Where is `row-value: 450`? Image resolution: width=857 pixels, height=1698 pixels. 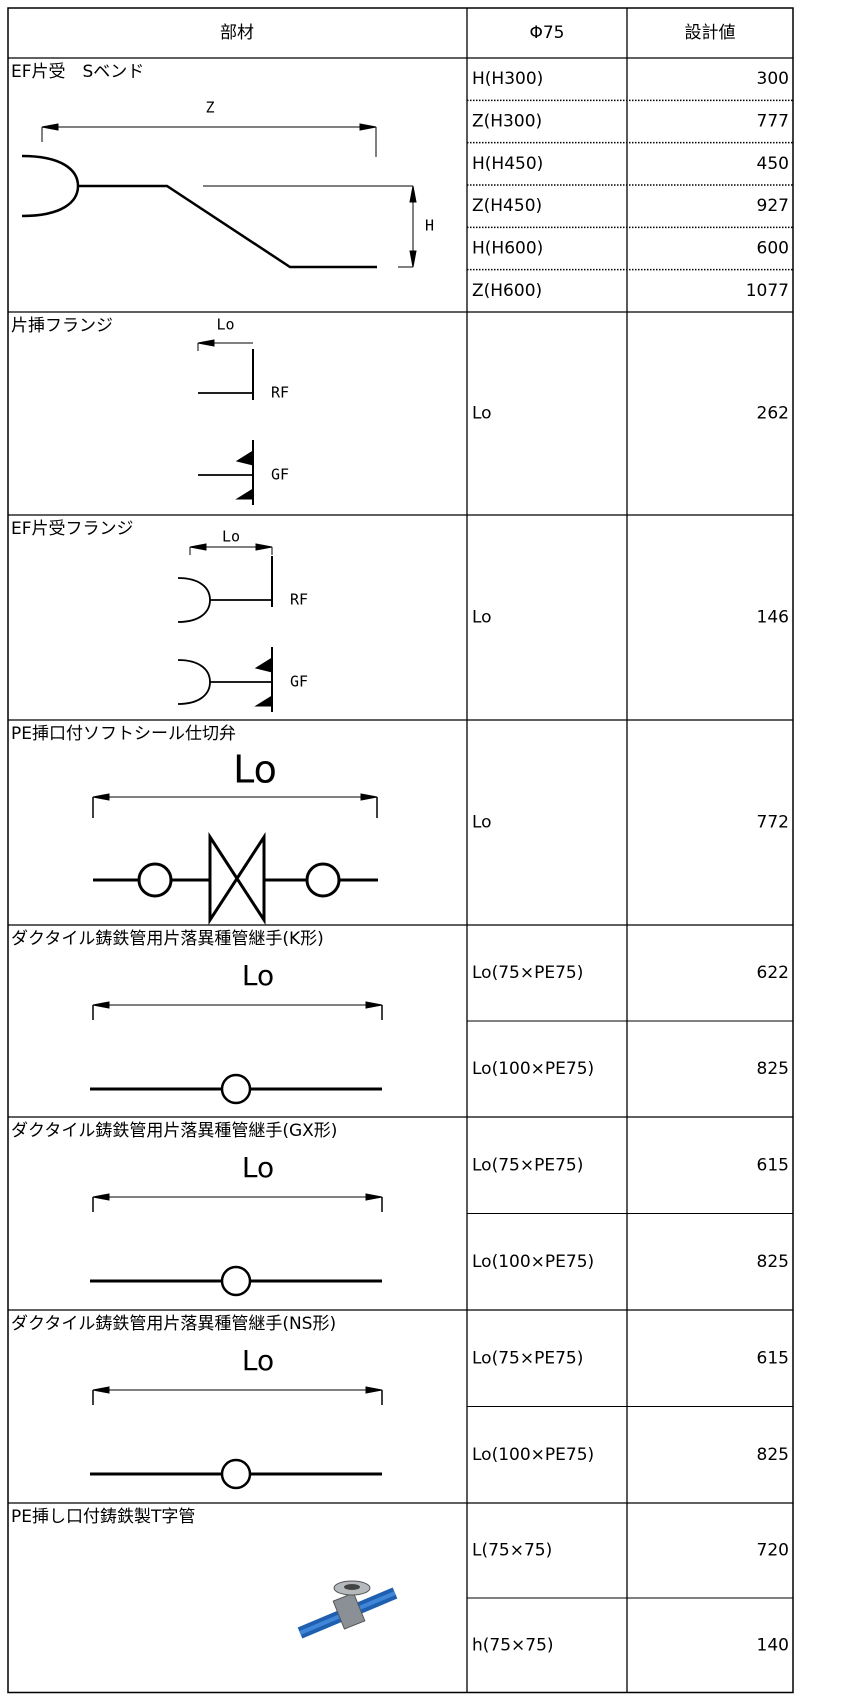 row-value: 450 is located at coordinates (773, 164).